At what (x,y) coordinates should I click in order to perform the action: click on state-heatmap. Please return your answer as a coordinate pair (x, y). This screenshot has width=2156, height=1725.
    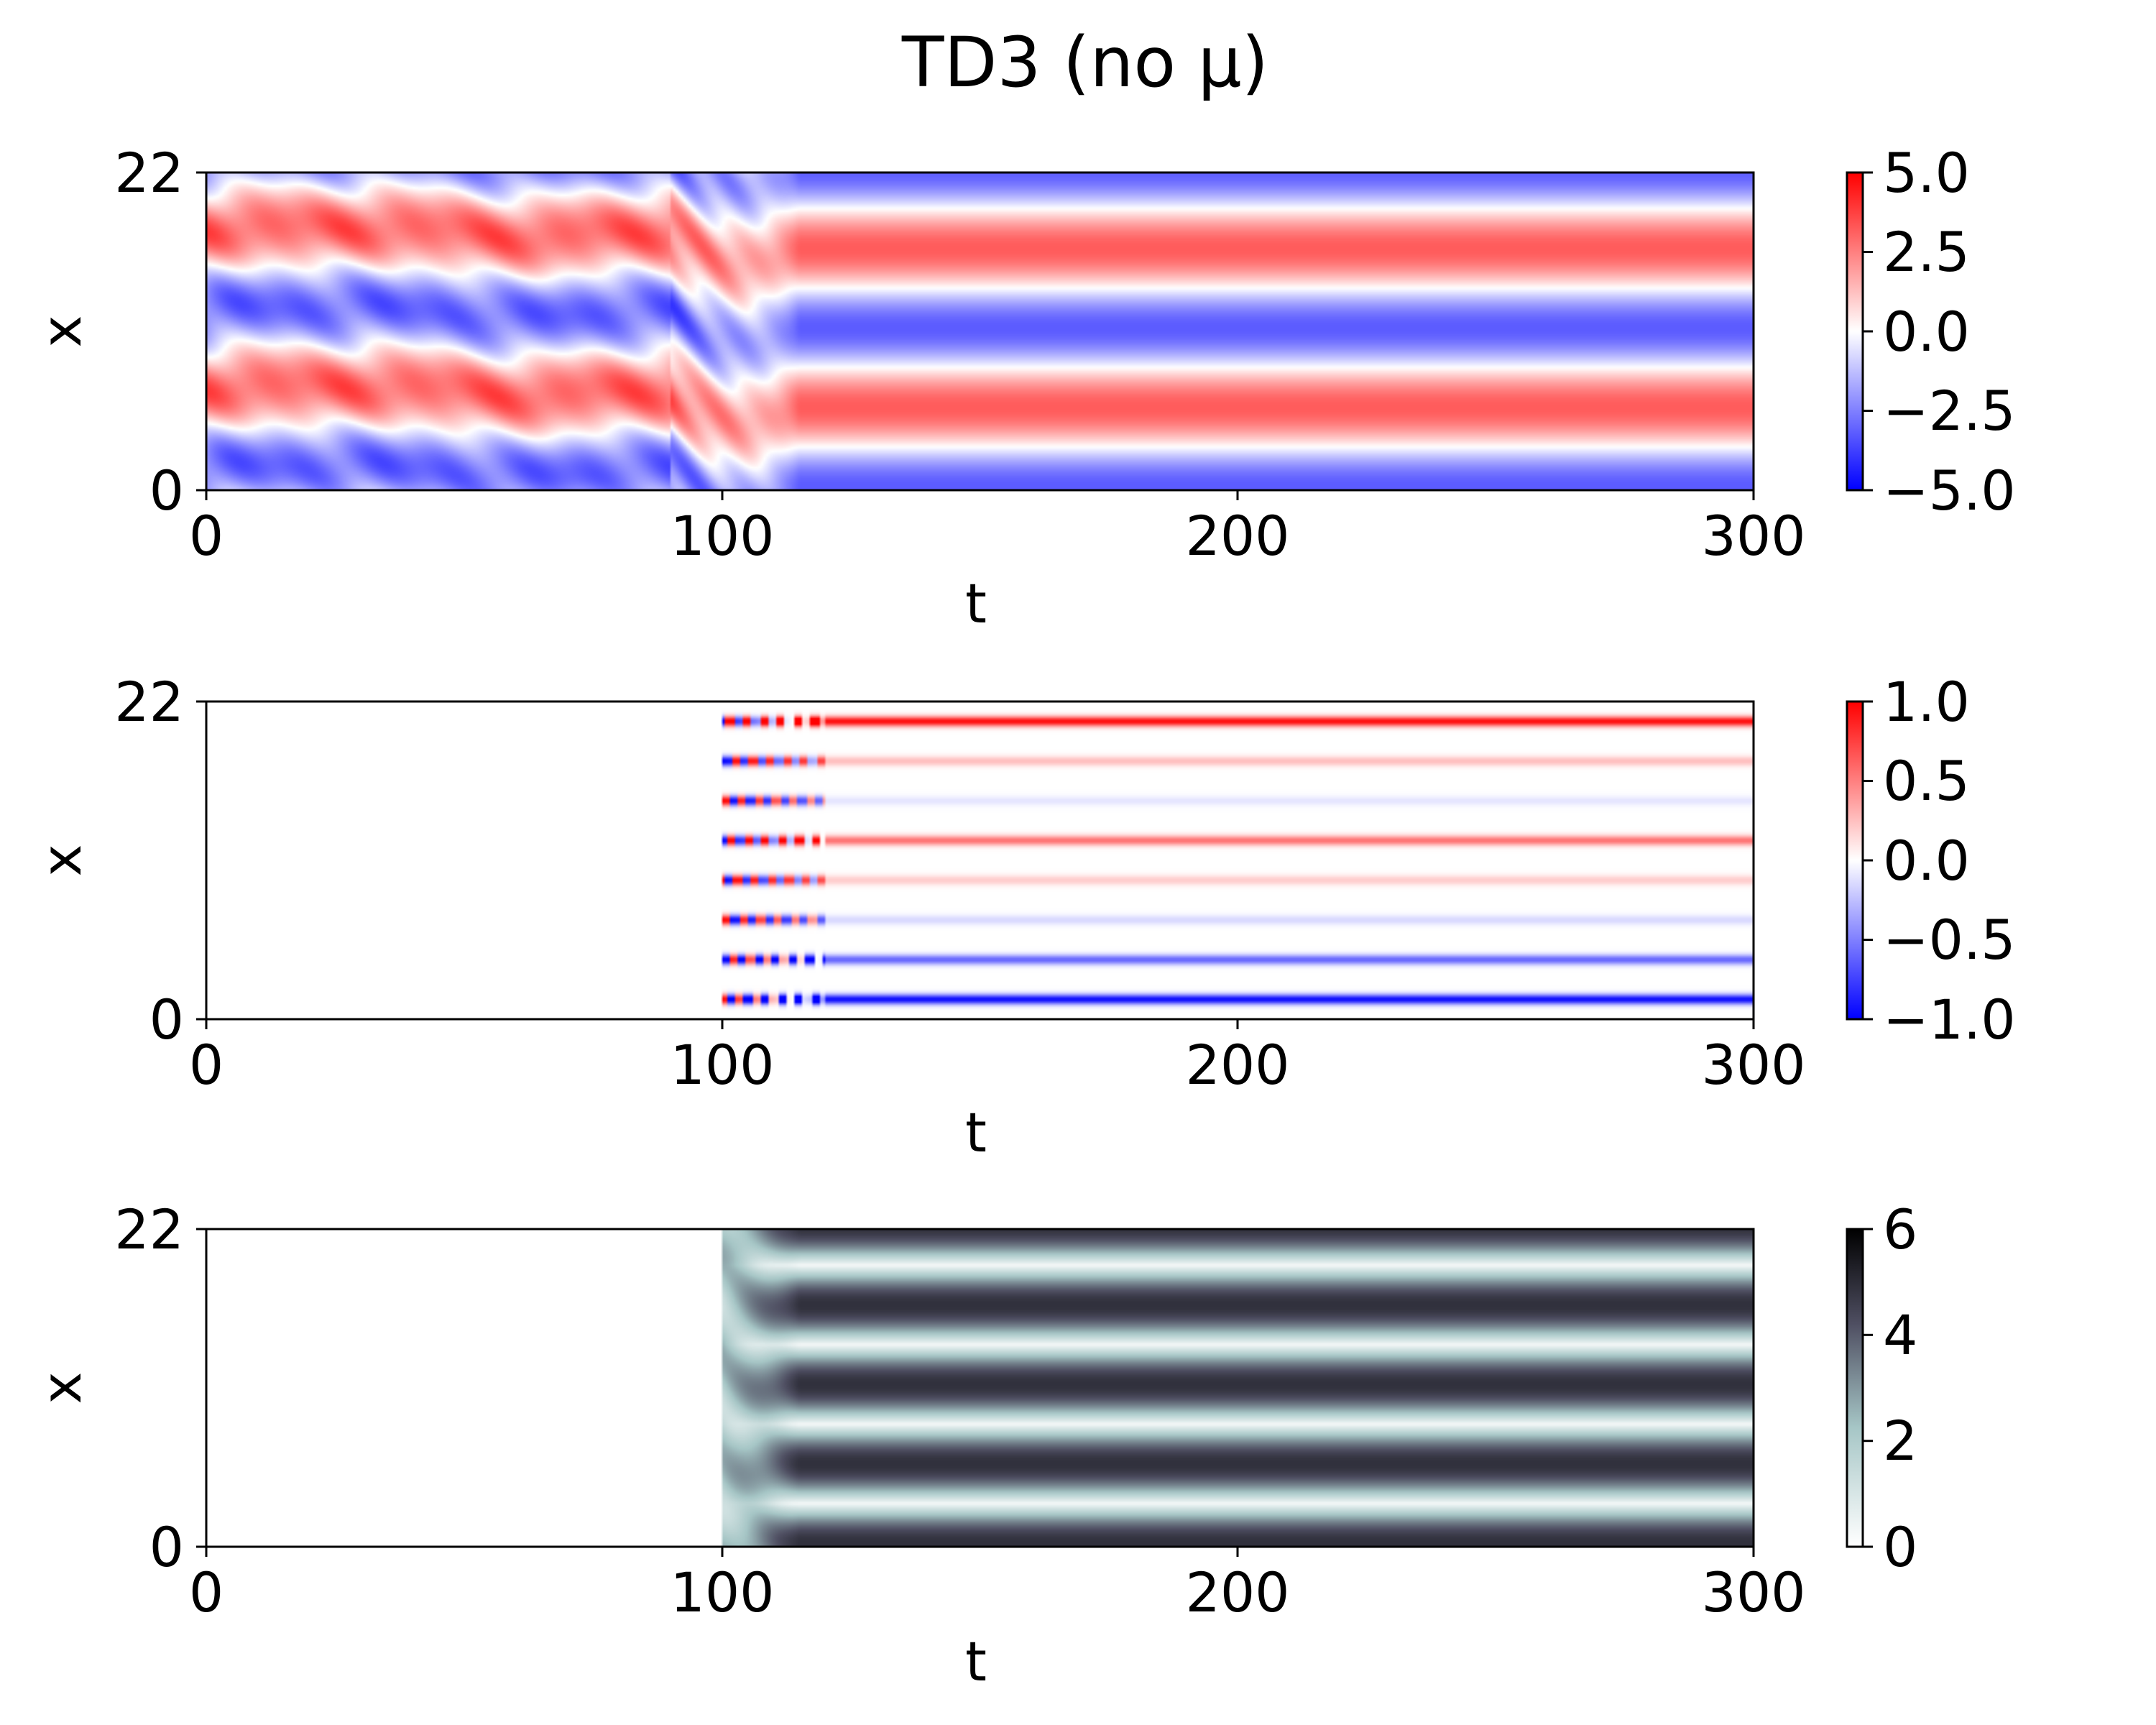
    Looking at the image, I should click on (980, 331).